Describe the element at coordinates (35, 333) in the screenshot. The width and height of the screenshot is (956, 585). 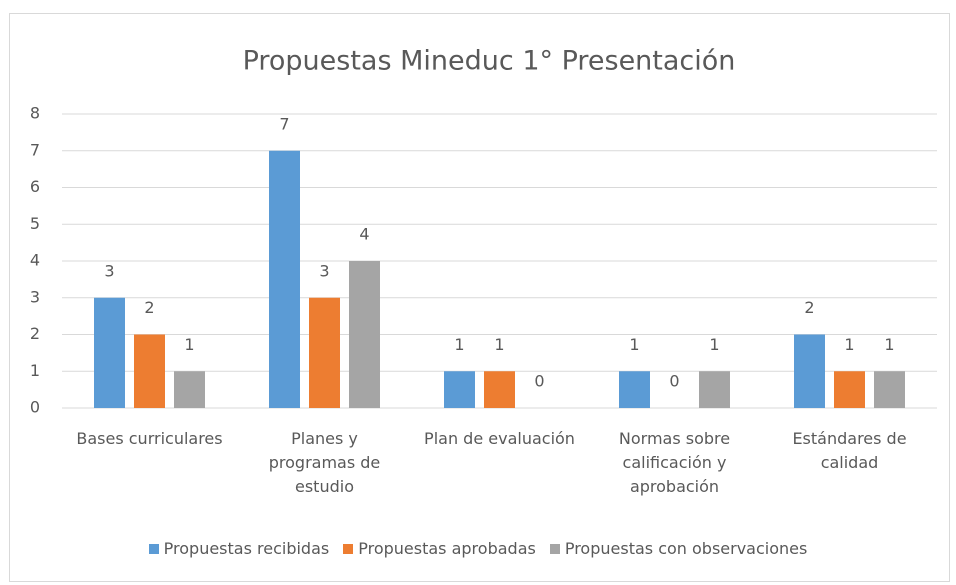
I see `y-tick-label: 2` at that location.